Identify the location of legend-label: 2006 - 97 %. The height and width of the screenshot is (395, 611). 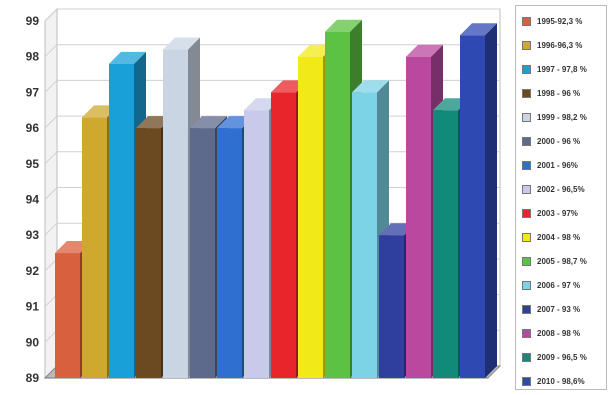
(559, 285).